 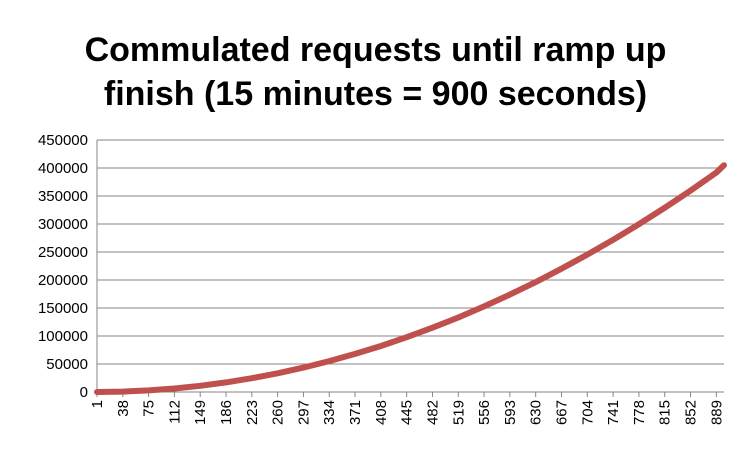 What do you see at coordinates (63, 308) in the screenshot?
I see `y-tick-label: 150000` at bounding box center [63, 308].